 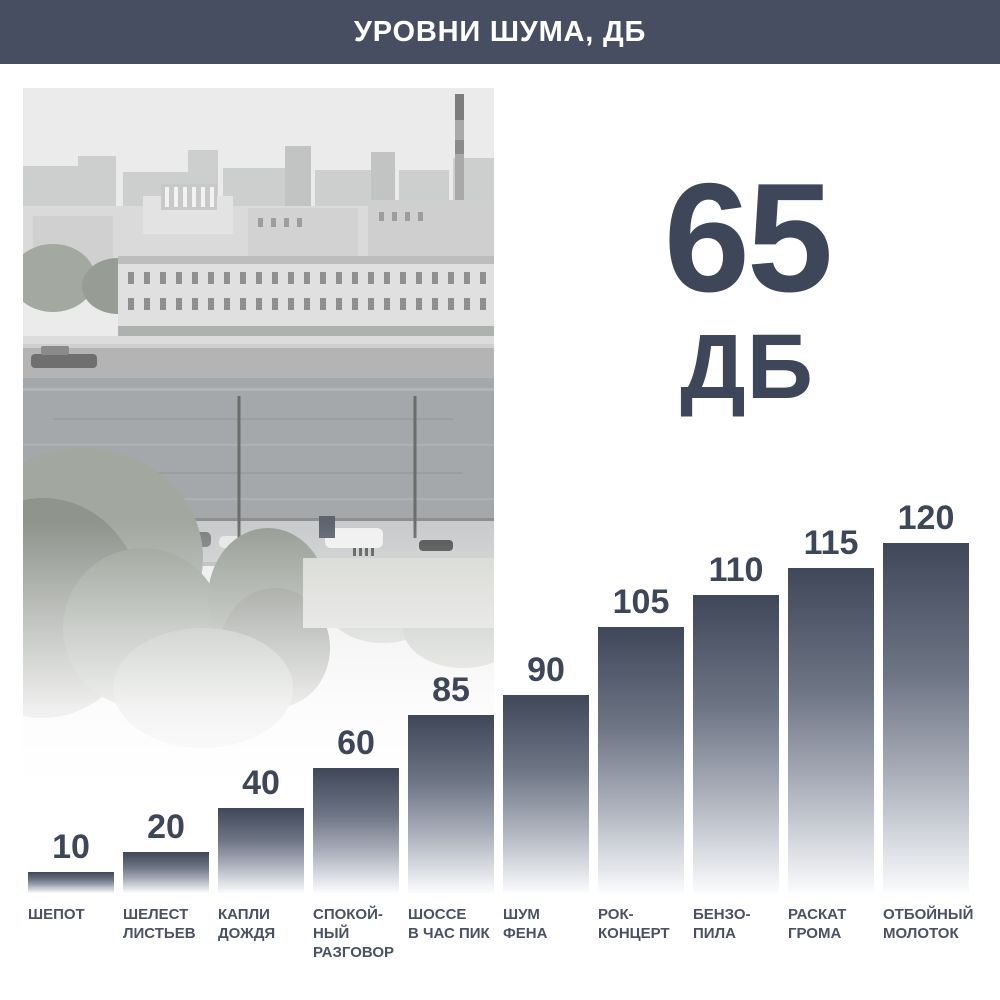 What do you see at coordinates (546, 670) in the screenshot?
I see `bar-value-label: 90` at bounding box center [546, 670].